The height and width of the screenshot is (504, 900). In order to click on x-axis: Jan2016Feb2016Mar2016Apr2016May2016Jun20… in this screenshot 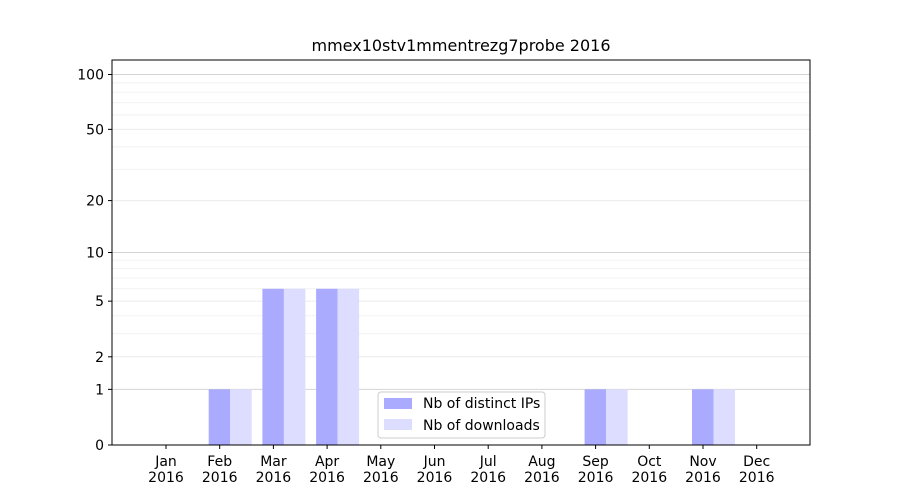, I will do `click(461, 465)`.